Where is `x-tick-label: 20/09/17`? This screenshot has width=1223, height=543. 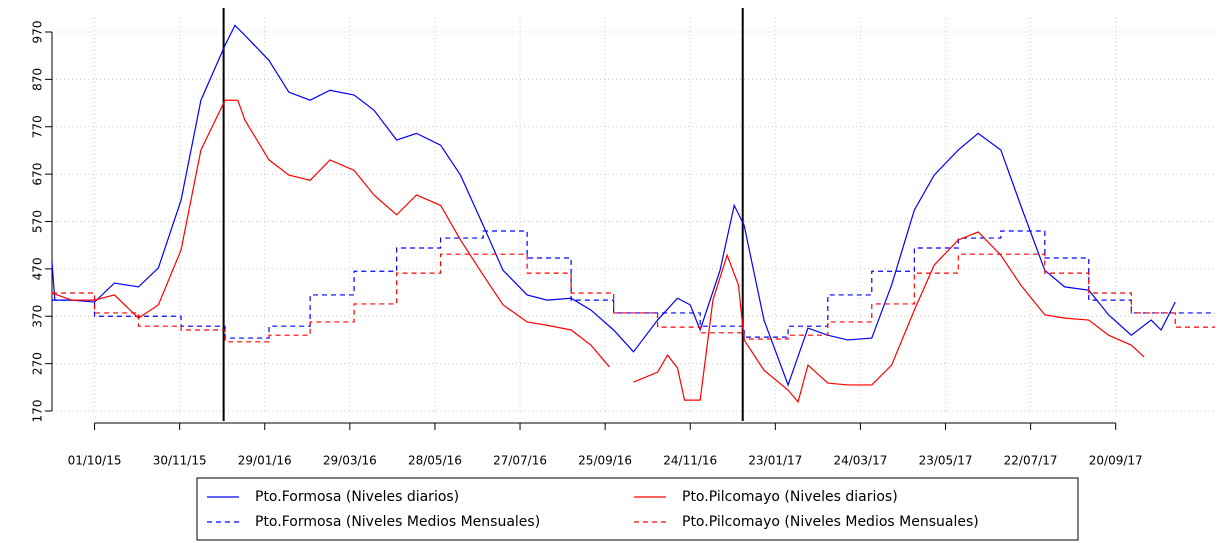
x-tick-label: 20/09/17 is located at coordinates (1116, 461).